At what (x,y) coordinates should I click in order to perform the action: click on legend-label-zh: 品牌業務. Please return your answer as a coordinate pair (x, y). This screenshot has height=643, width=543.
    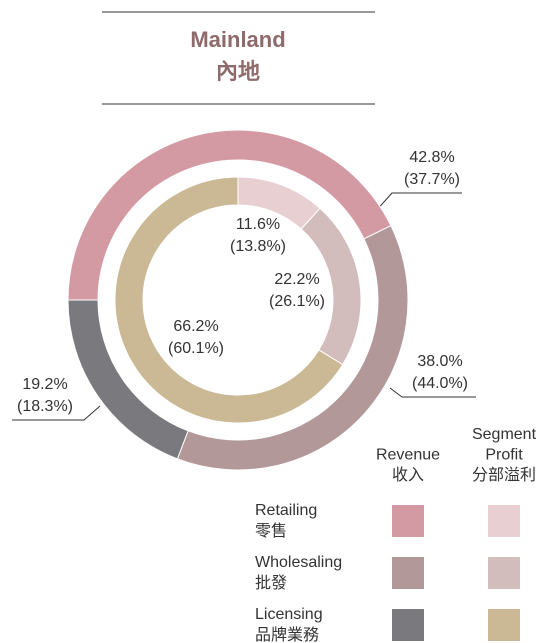
    Looking at the image, I should click on (287, 634).